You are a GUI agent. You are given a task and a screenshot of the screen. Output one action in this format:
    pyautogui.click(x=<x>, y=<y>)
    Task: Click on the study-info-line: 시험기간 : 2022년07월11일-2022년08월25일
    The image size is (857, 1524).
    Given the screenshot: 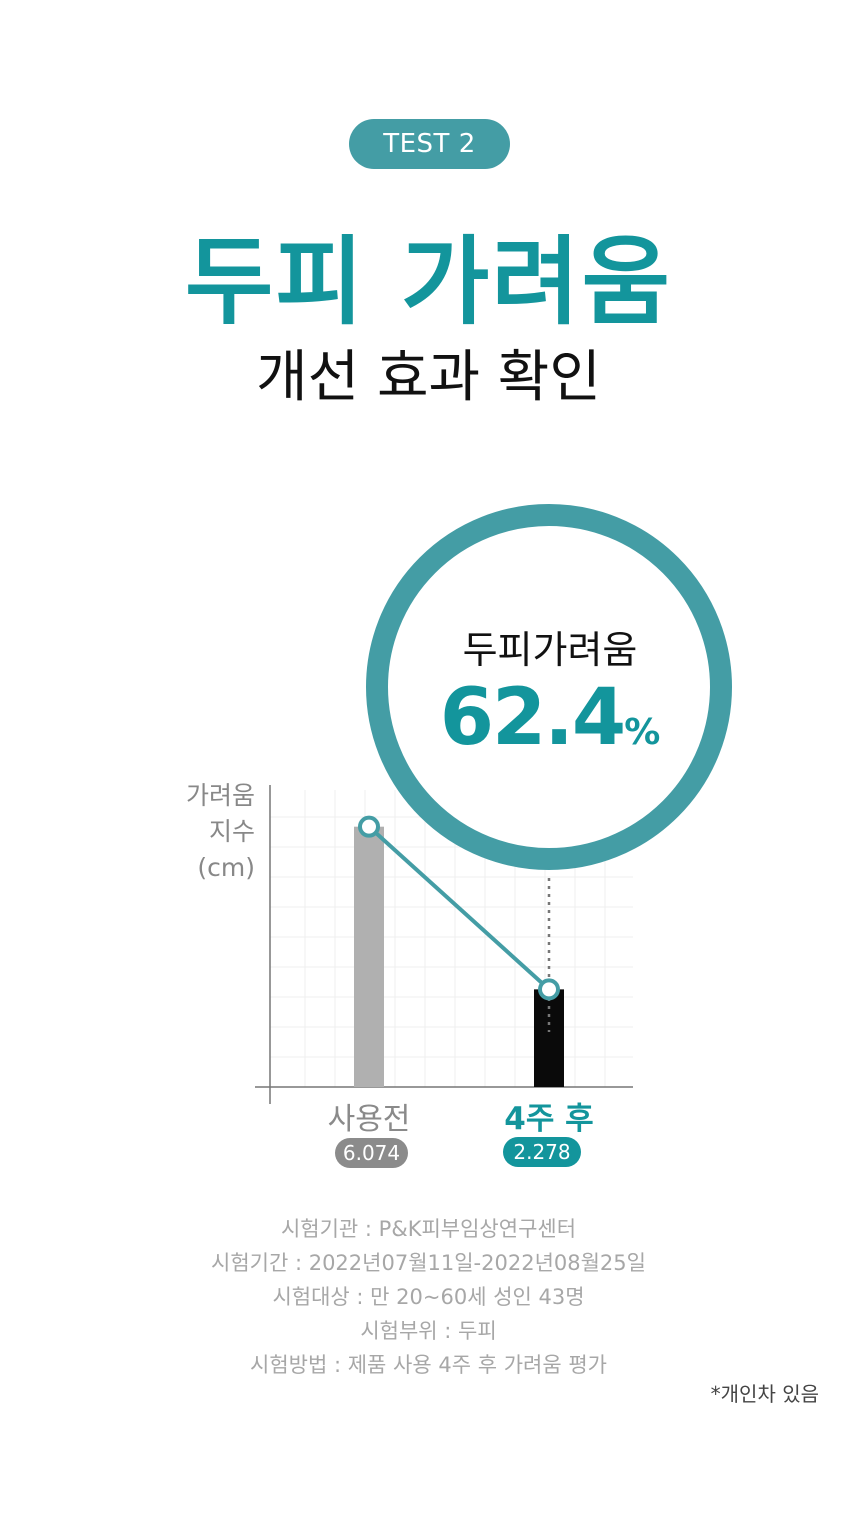 What is the action you would take?
    pyautogui.click(x=428, y=1263)
    